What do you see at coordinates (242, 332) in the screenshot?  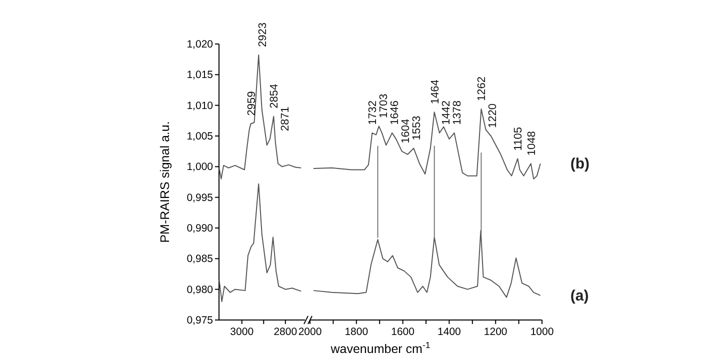 I see `x-tick-label: 3000` at bounding box center [242, 332].